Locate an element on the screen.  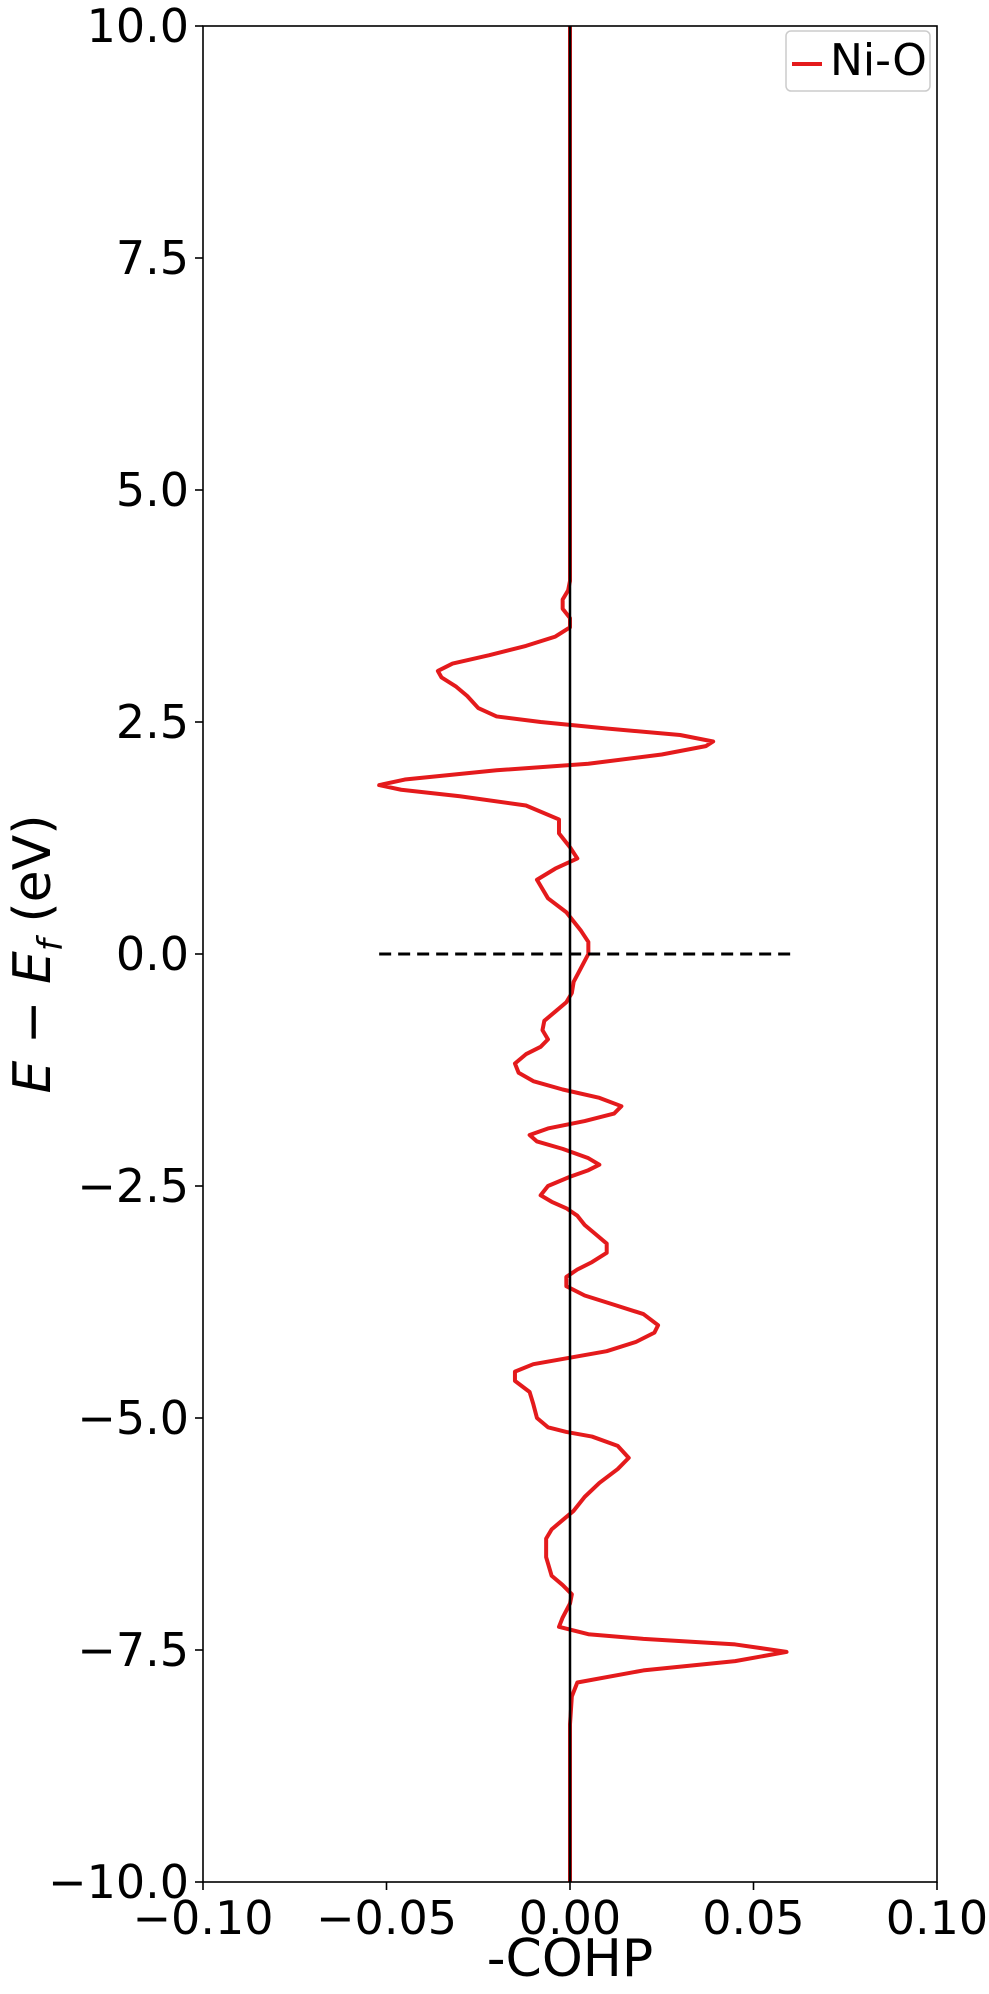
y-tick-label: 7.5 is located at coordinates (152, 258).